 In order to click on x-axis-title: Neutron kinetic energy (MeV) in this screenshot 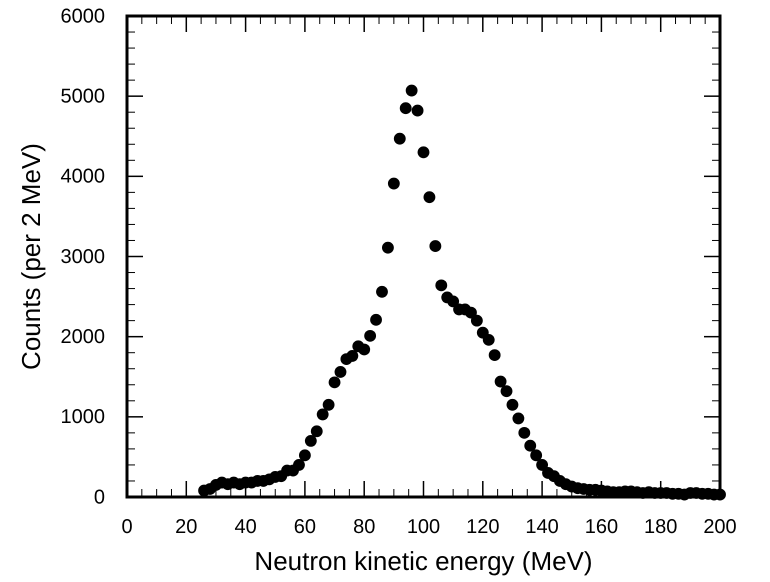, I will do `click(423, 561)`.